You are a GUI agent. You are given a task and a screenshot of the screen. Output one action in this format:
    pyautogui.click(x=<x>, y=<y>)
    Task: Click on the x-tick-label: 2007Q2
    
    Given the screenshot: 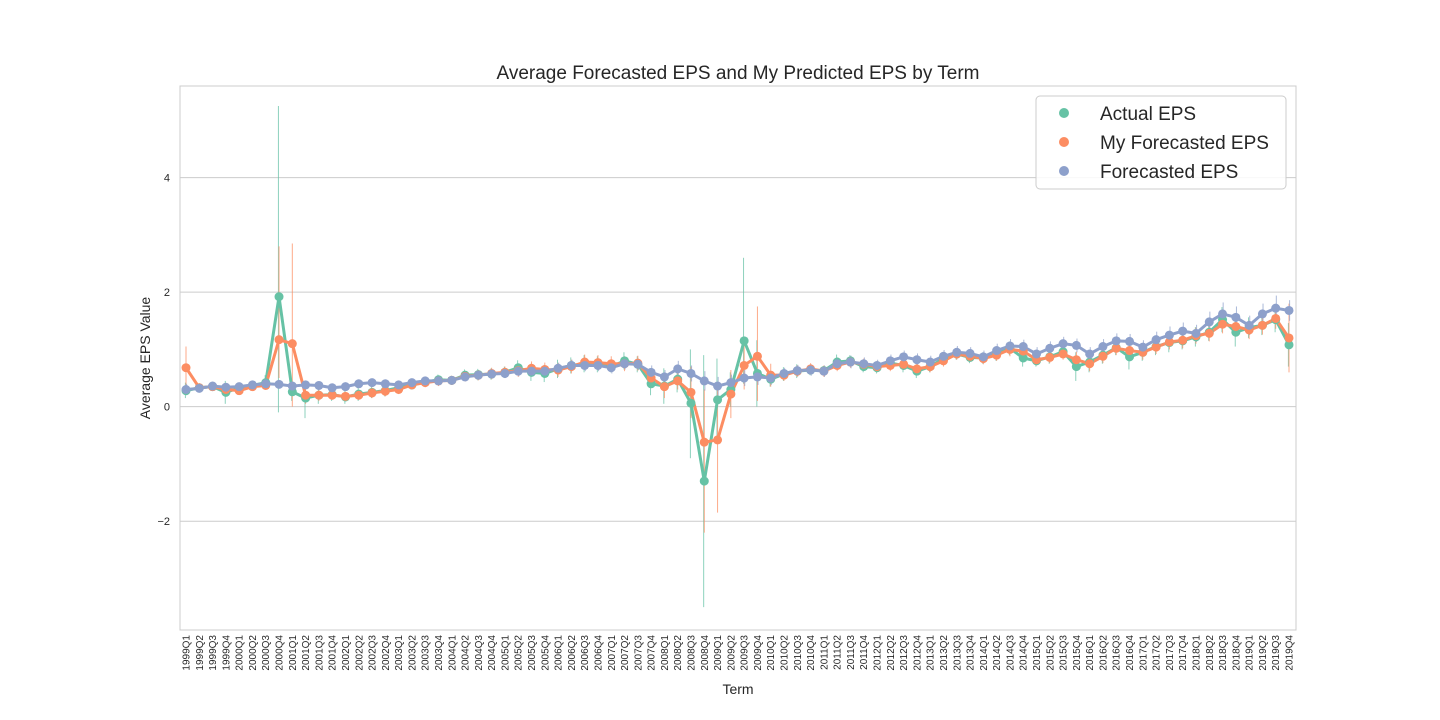 What is the action you would take?
    pyautogui.click(x=625, y=653)
    